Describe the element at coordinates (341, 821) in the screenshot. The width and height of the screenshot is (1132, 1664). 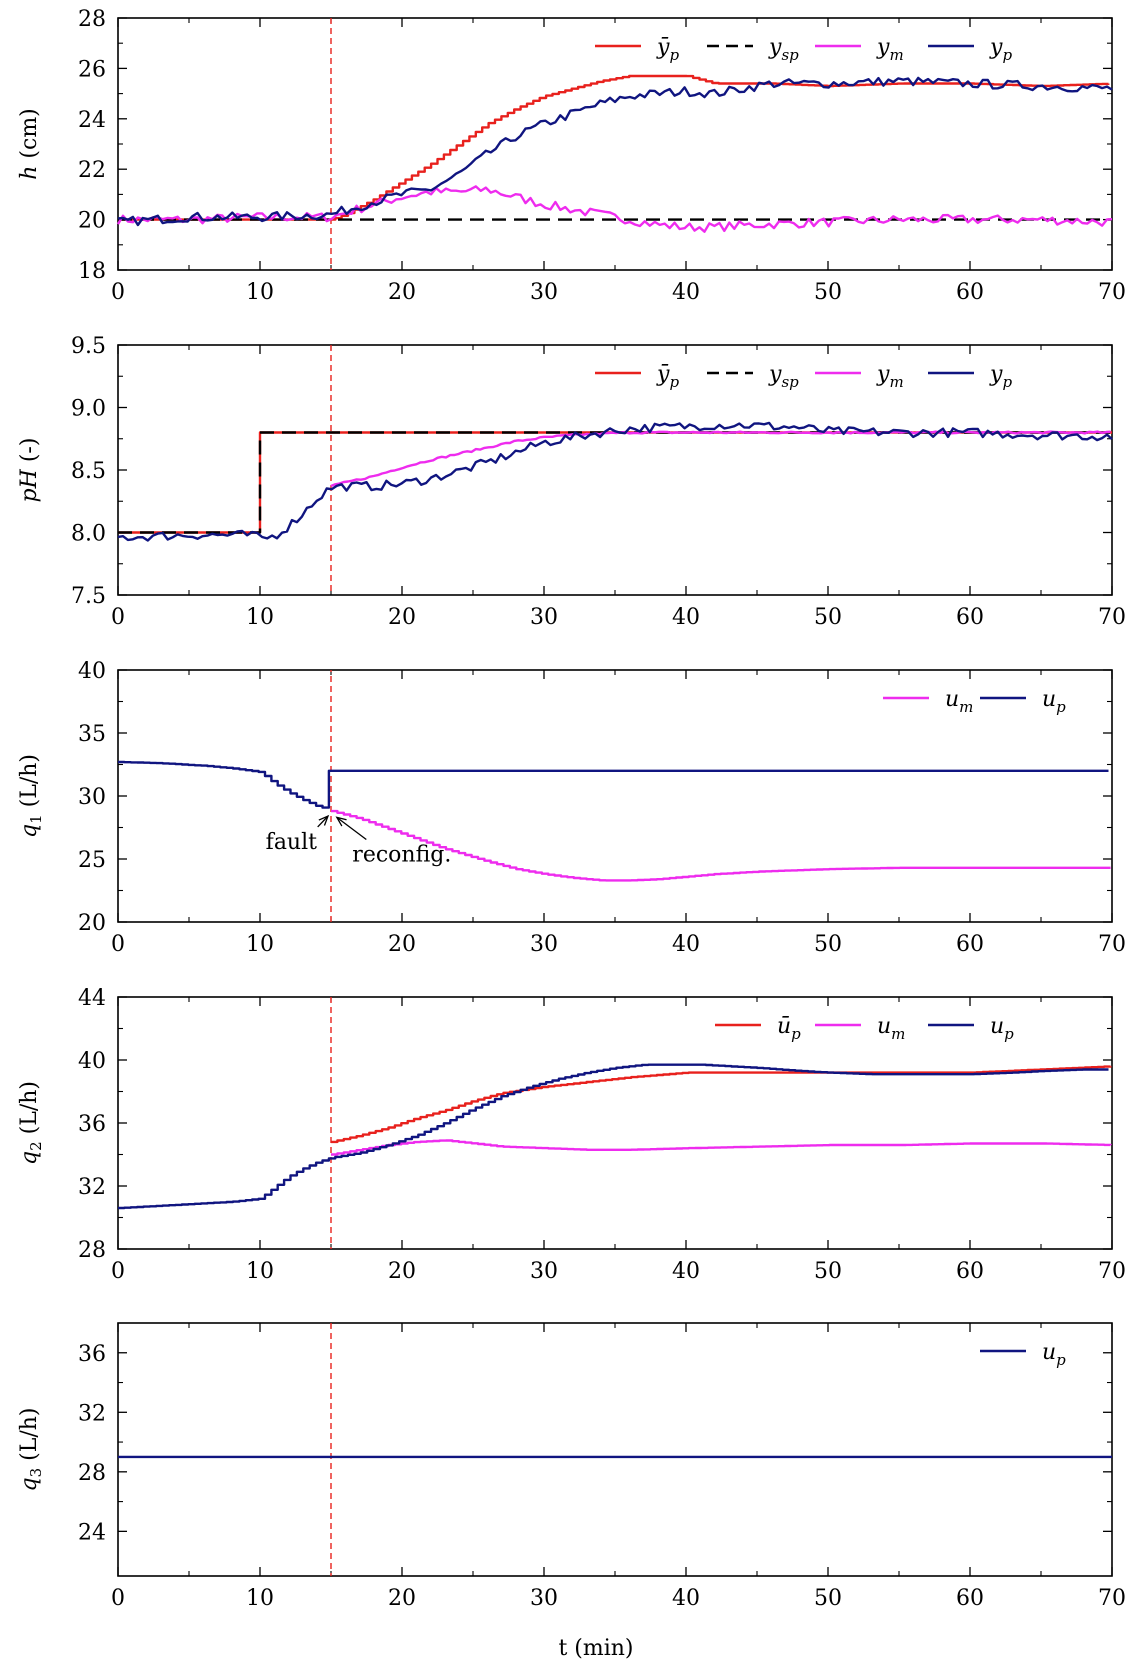
I see `annotation-arrow-head` at that location.